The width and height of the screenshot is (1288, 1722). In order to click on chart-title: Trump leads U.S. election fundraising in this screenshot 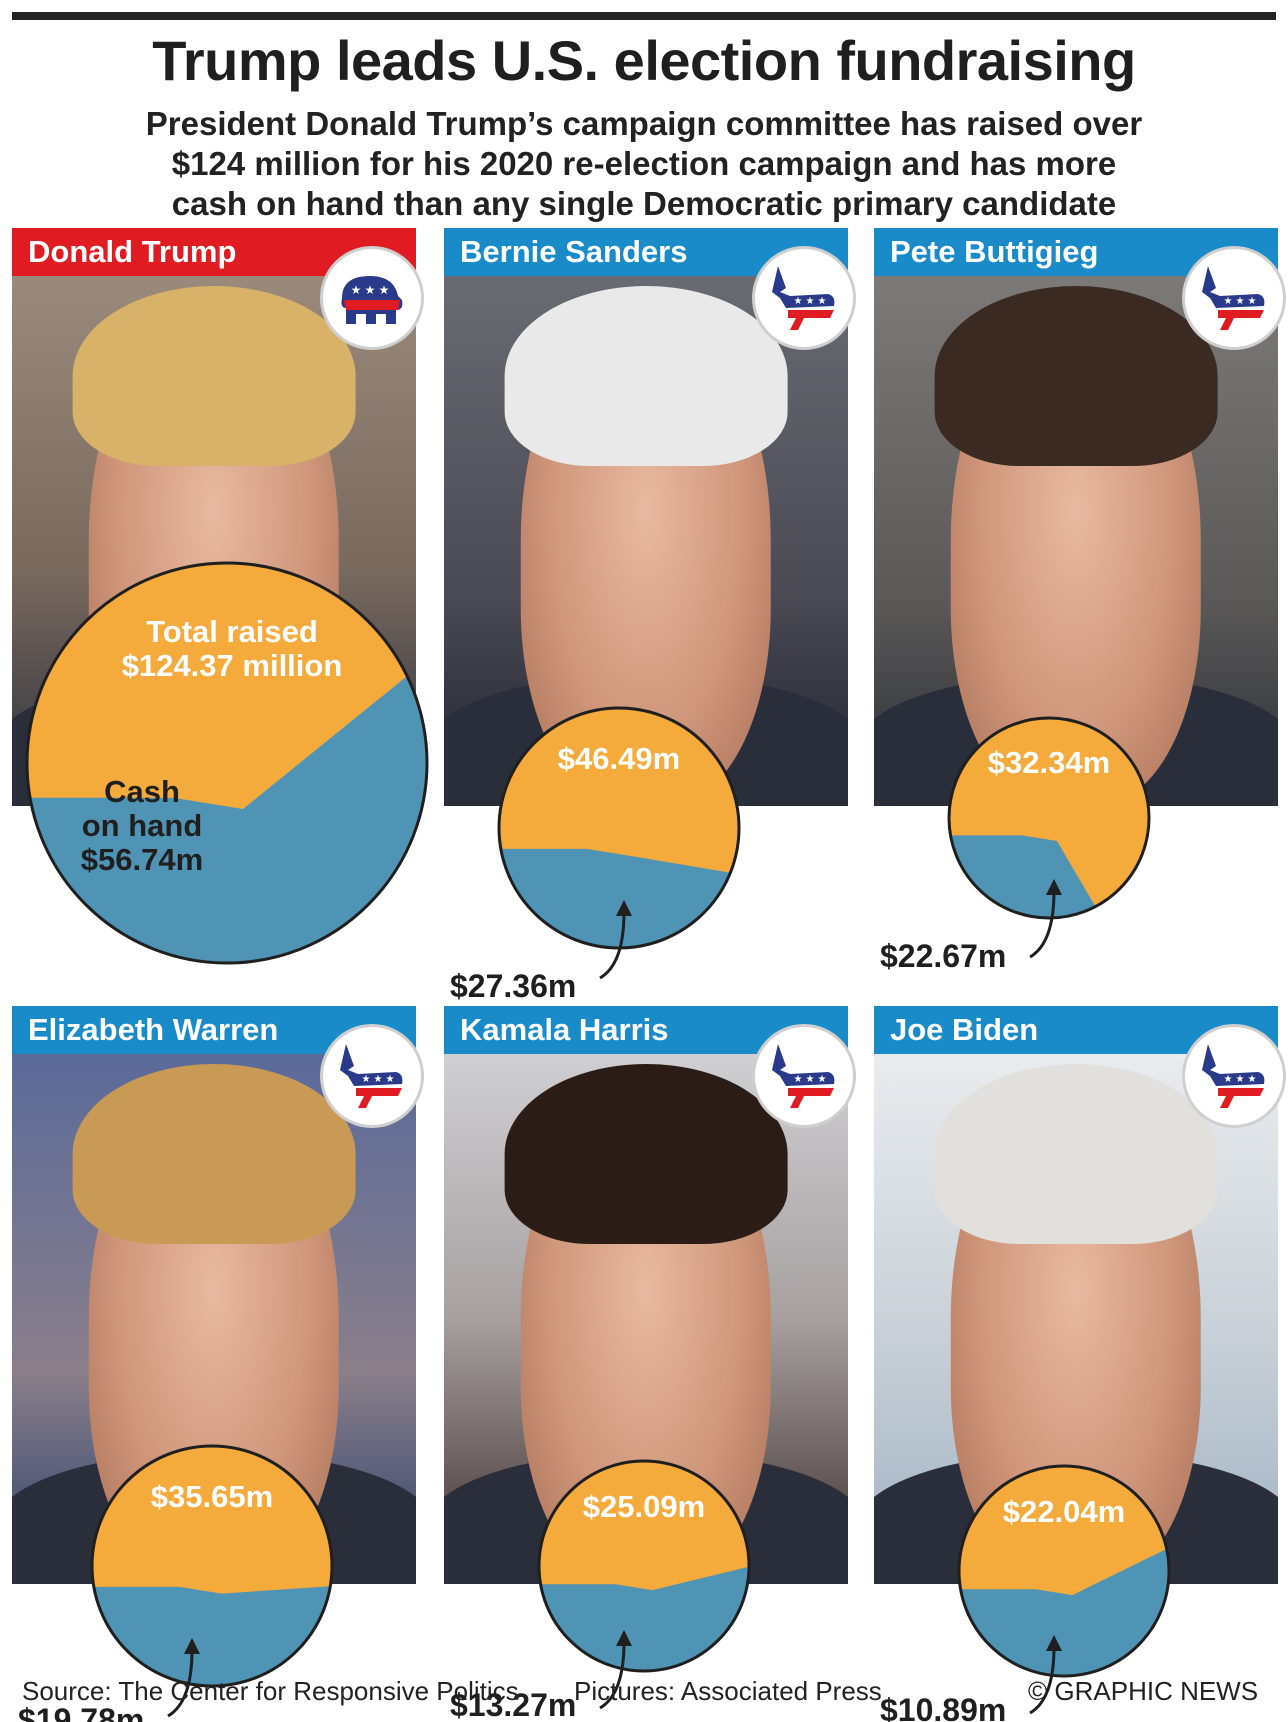, I will do `click(644, 60)`.